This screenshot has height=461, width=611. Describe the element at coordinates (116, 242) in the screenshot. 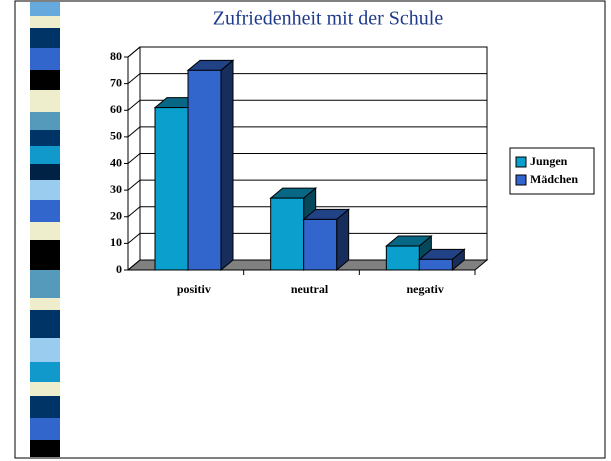

I see `y-tick-label: 10` at that location.